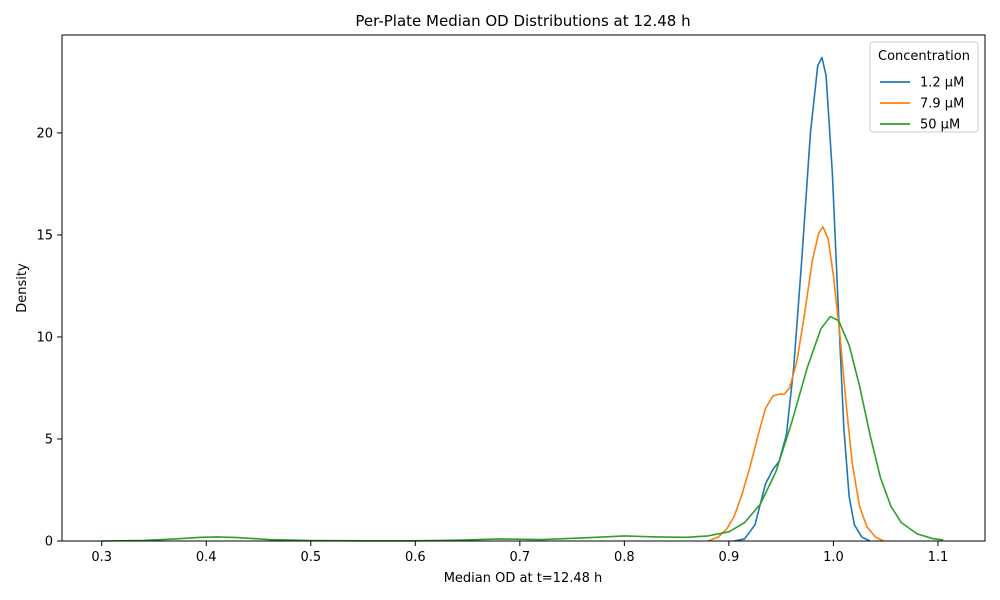  Describe the element at coordinates (624, 557) in the screenshot. I see `x-tick-label: 0.8` at that location.